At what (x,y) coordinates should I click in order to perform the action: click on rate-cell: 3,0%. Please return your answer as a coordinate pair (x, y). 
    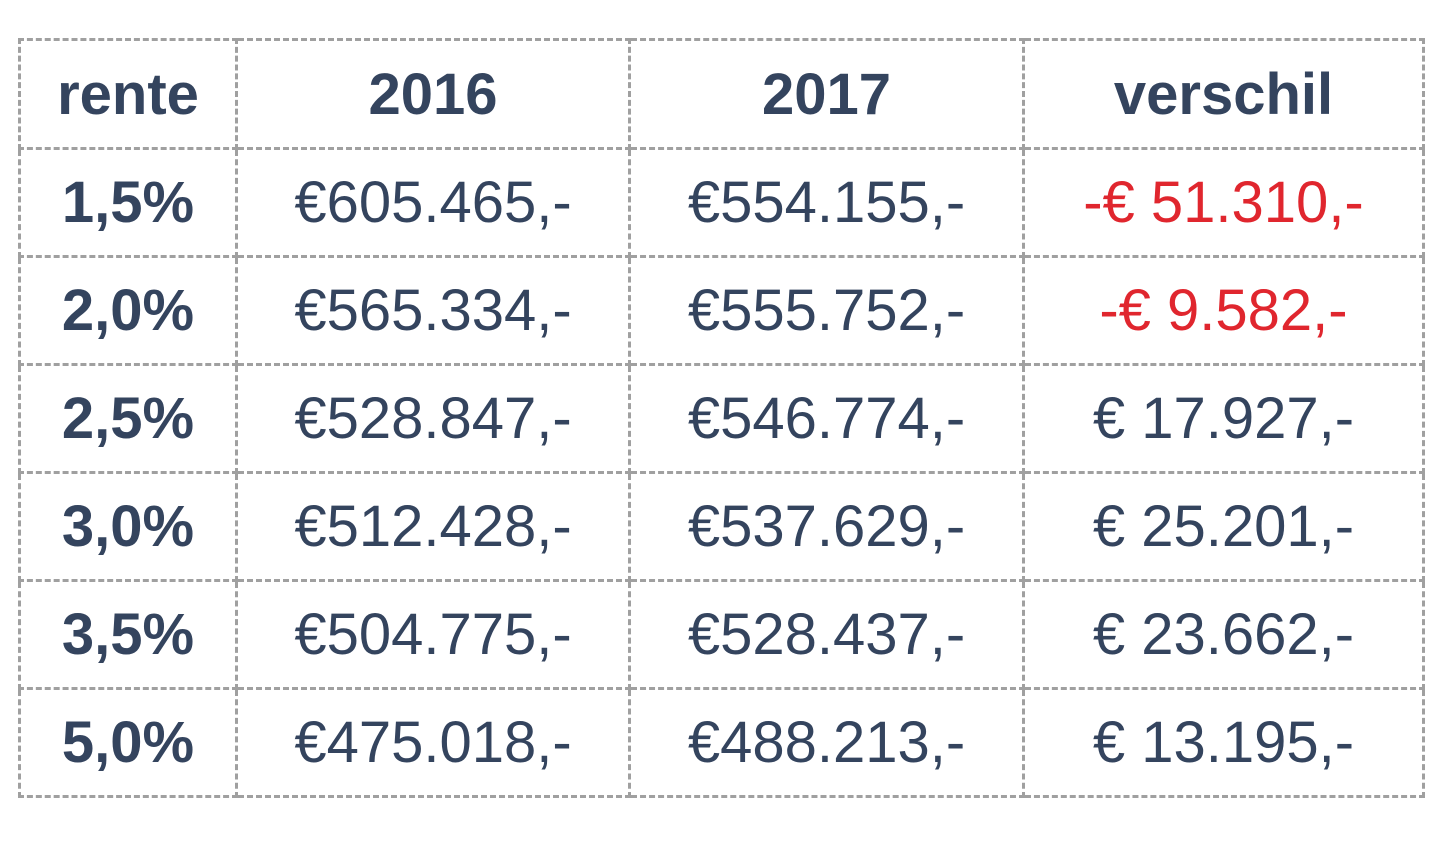
    Looking at the image, I should click on (128, 526).